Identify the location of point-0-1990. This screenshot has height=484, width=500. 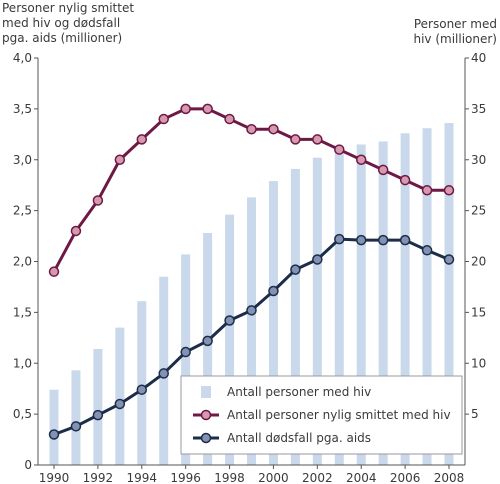
(54, 271).